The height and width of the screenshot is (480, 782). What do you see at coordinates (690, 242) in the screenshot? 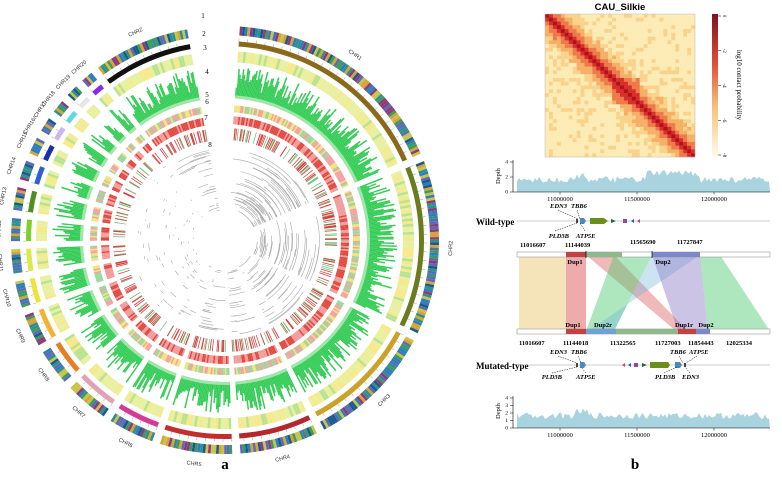
I see `wt-coord-4: 11727847` at bounding box center [690, 242].